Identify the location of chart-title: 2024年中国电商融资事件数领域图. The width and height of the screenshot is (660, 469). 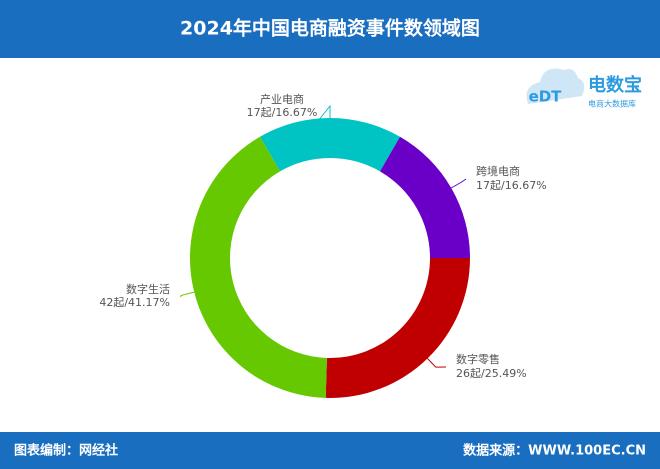
(330, 28).